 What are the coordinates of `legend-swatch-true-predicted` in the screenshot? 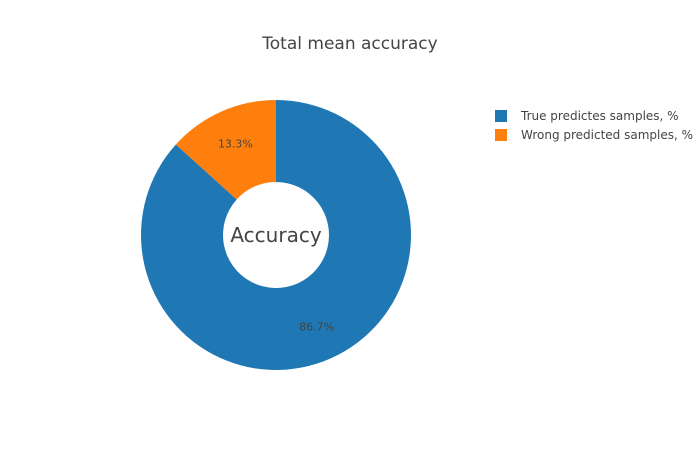 It's located at (501, 115).